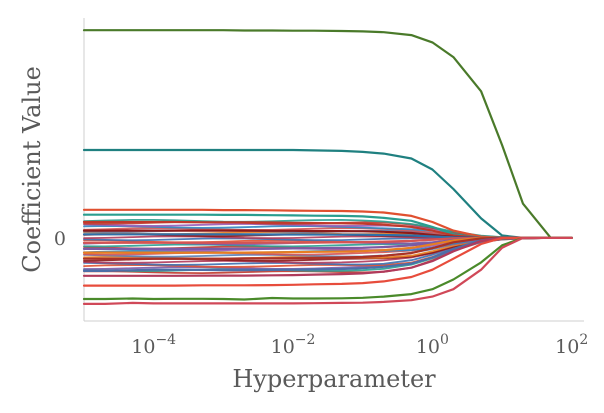 The height and width of the screenshot is (413, 604). Describe the element at coordinates (60, 239) in the screenshot. I see `y-tick-label: 0` at that location.